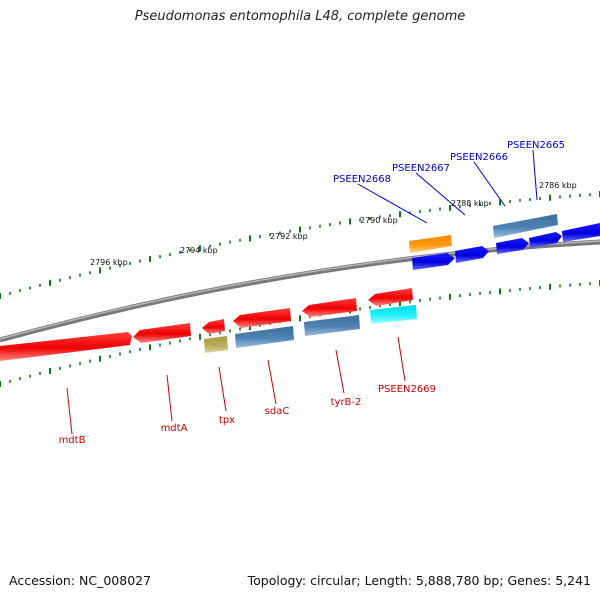  What do you see at coordinates (449, 162) in the screenshot?
I see `forward-gene-labels: PSEEN2665 PSEEN2666 PSEEN2667 PSEEN2668` at bounding box center [449, 162].